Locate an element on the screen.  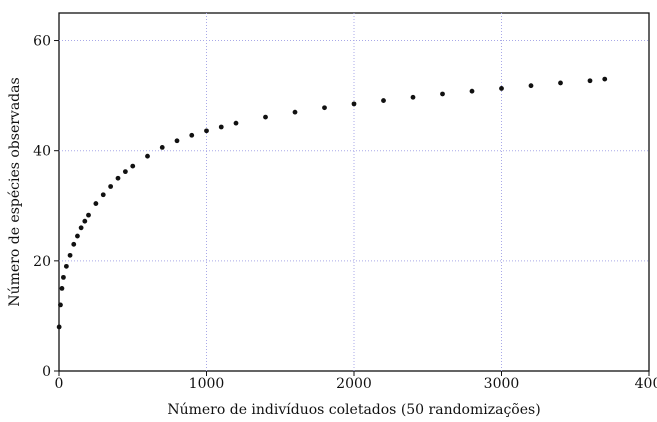
y-tick-label: 60 is located at coordinates (42, 42).